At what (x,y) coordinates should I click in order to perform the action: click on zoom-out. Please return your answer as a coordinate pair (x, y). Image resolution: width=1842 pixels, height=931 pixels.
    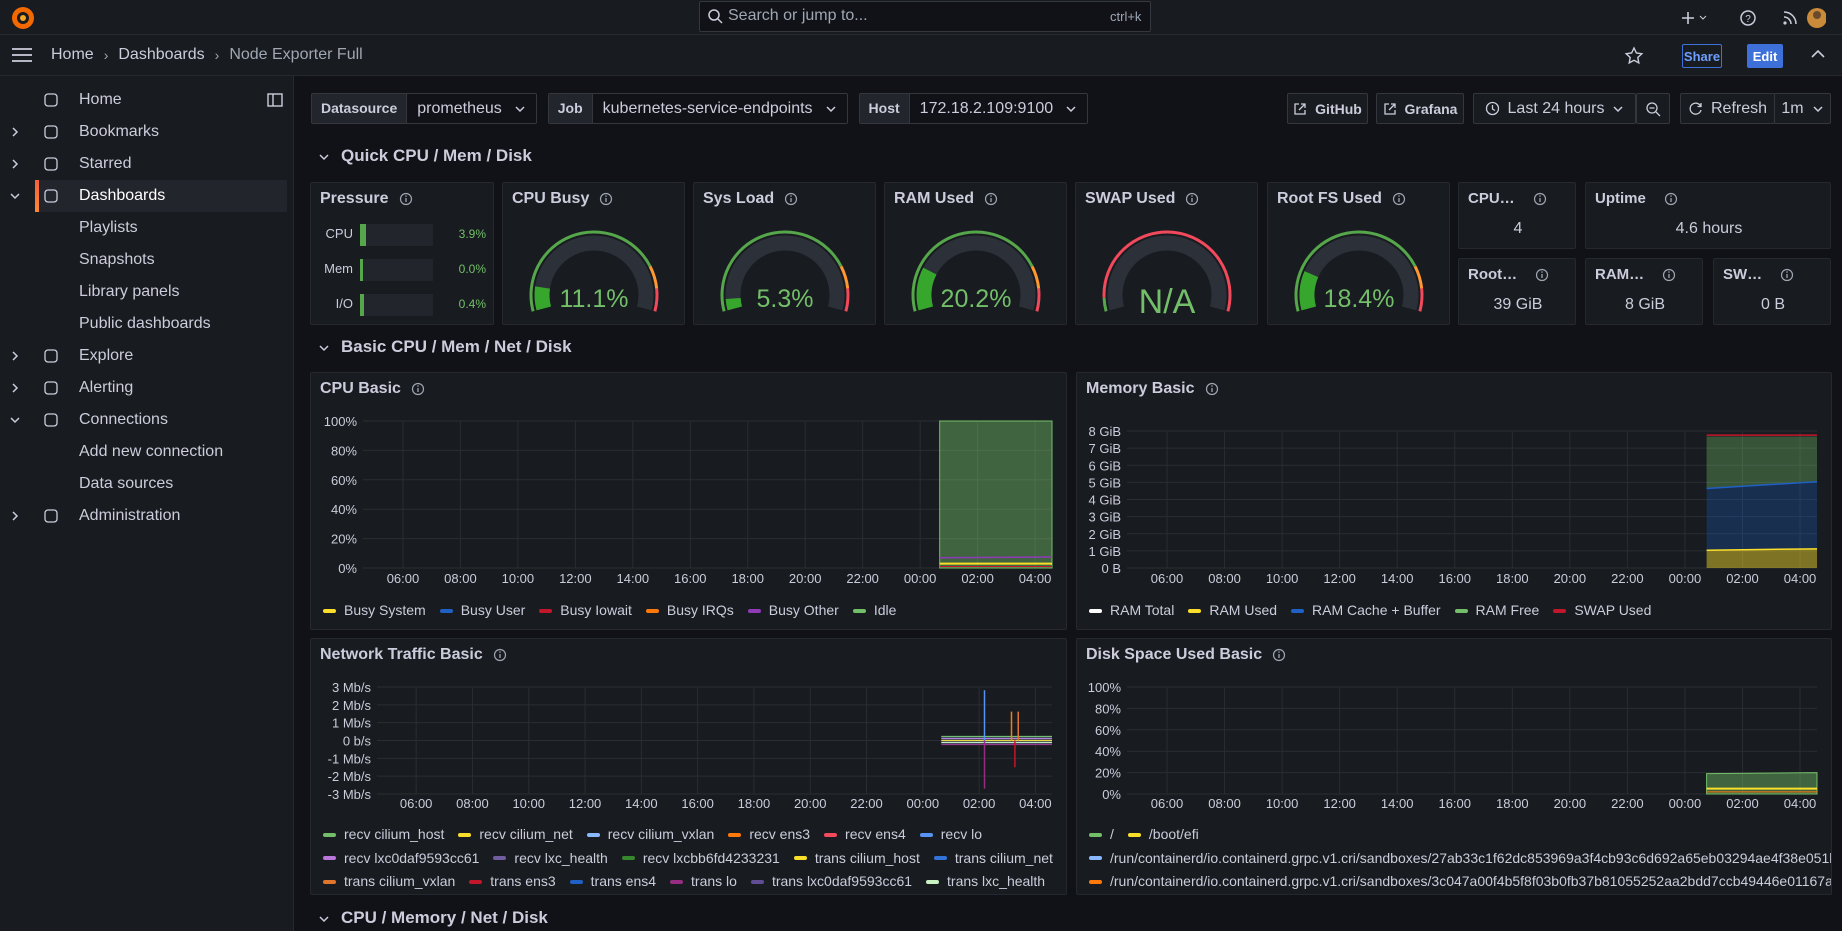
    Looking at the image, I should click on (1653, 108).